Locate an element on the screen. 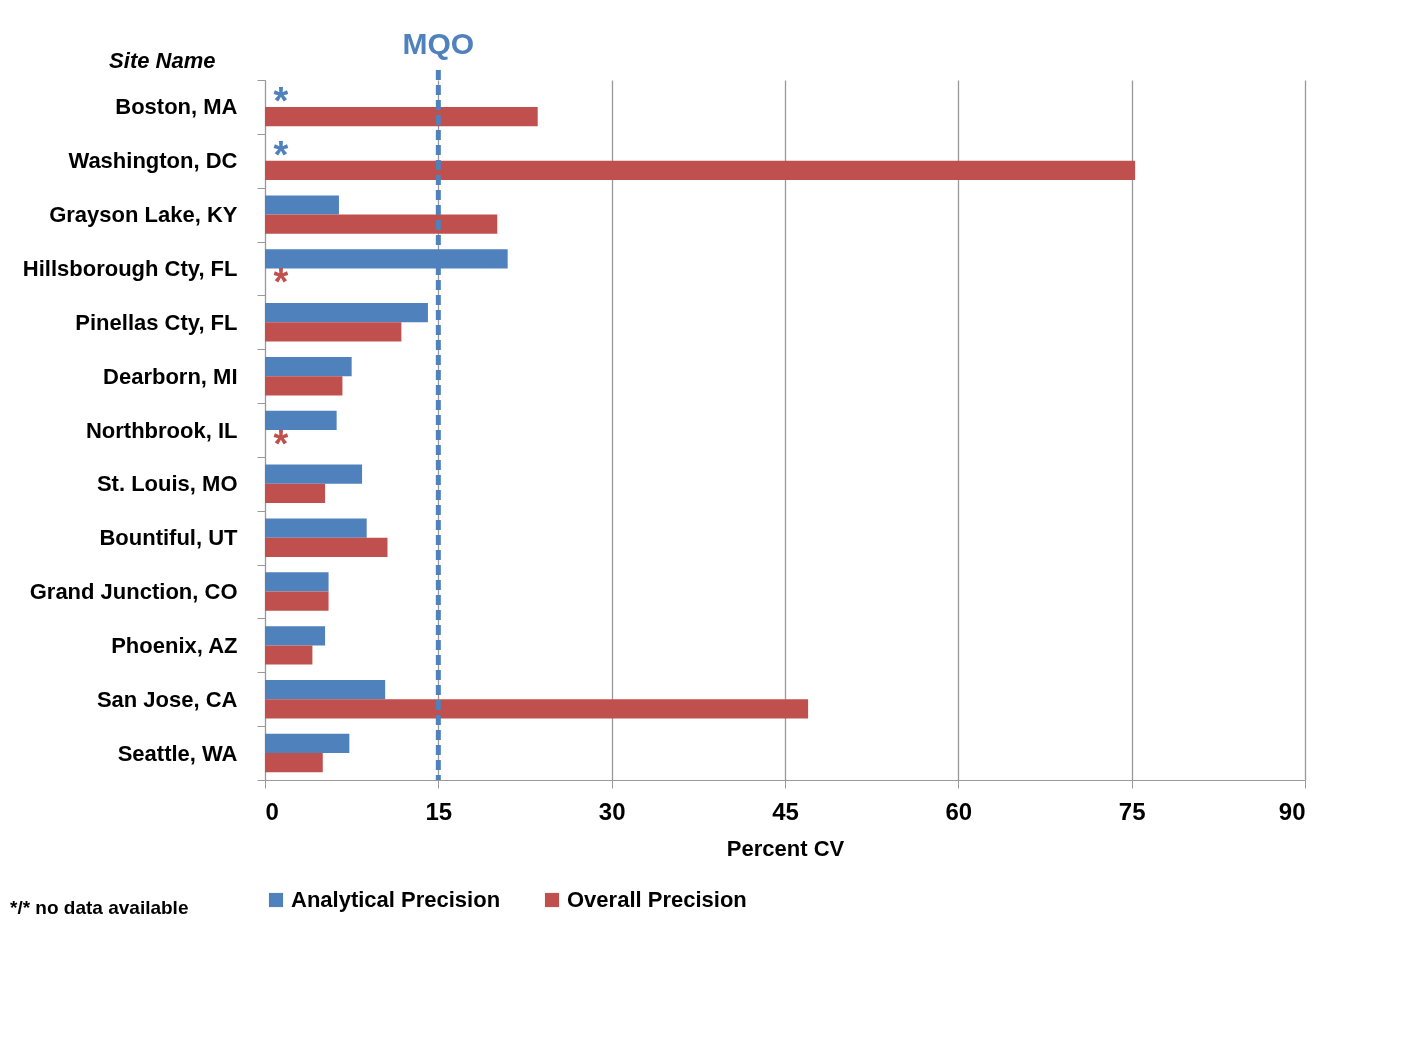 This screenshot has width=1420, height=1040. y-tick-label: Northbrook, IL is located at coordinates (161, 430).